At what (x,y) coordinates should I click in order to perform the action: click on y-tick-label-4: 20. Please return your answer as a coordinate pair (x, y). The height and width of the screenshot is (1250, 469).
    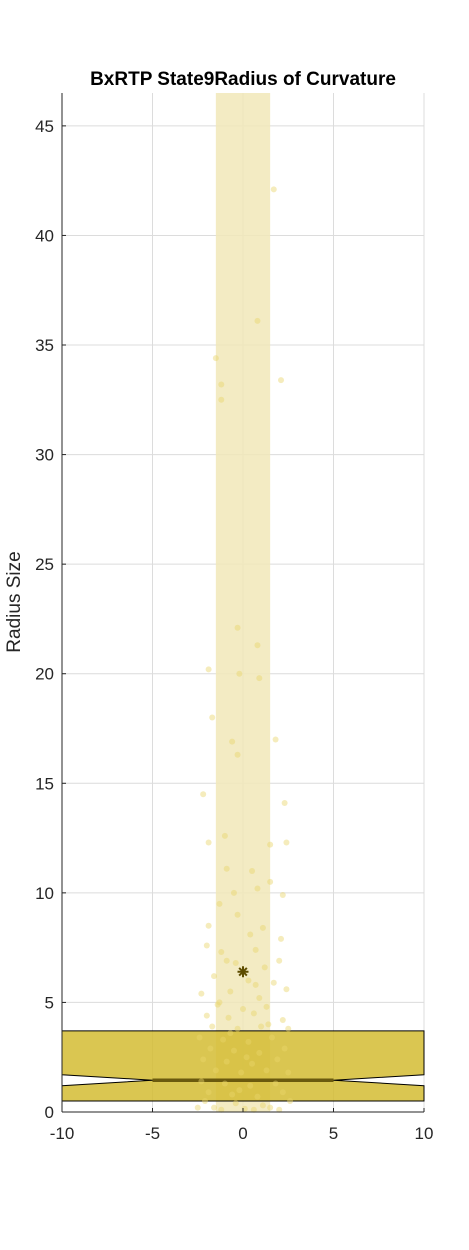
    Looking at the image, I should click on (44, 674).